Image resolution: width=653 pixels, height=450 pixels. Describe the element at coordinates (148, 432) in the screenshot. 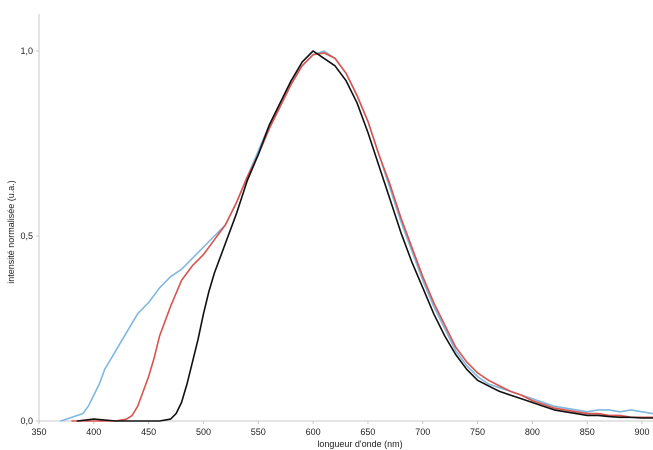

I see `x-tick-label: 450` at that location.